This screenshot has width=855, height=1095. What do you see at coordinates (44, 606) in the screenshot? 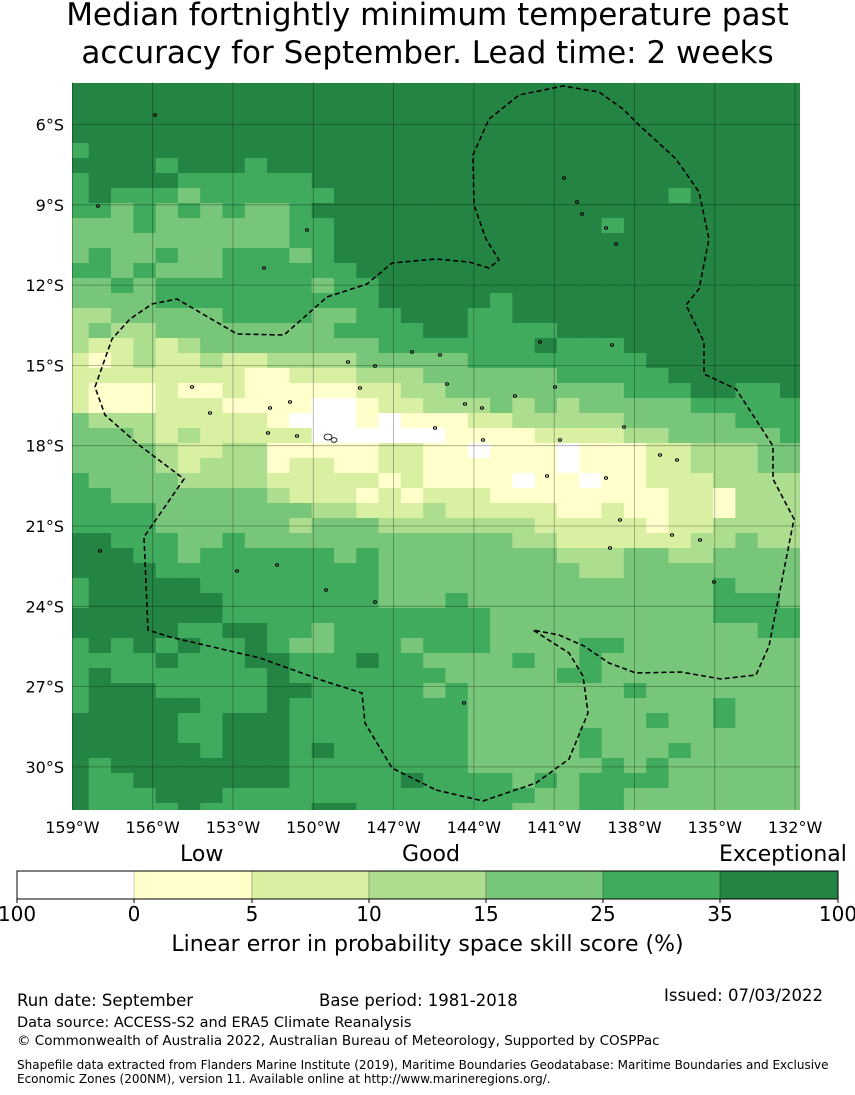
I see `latitude-tick-label: 24°S` at bounding box center [44, 606].